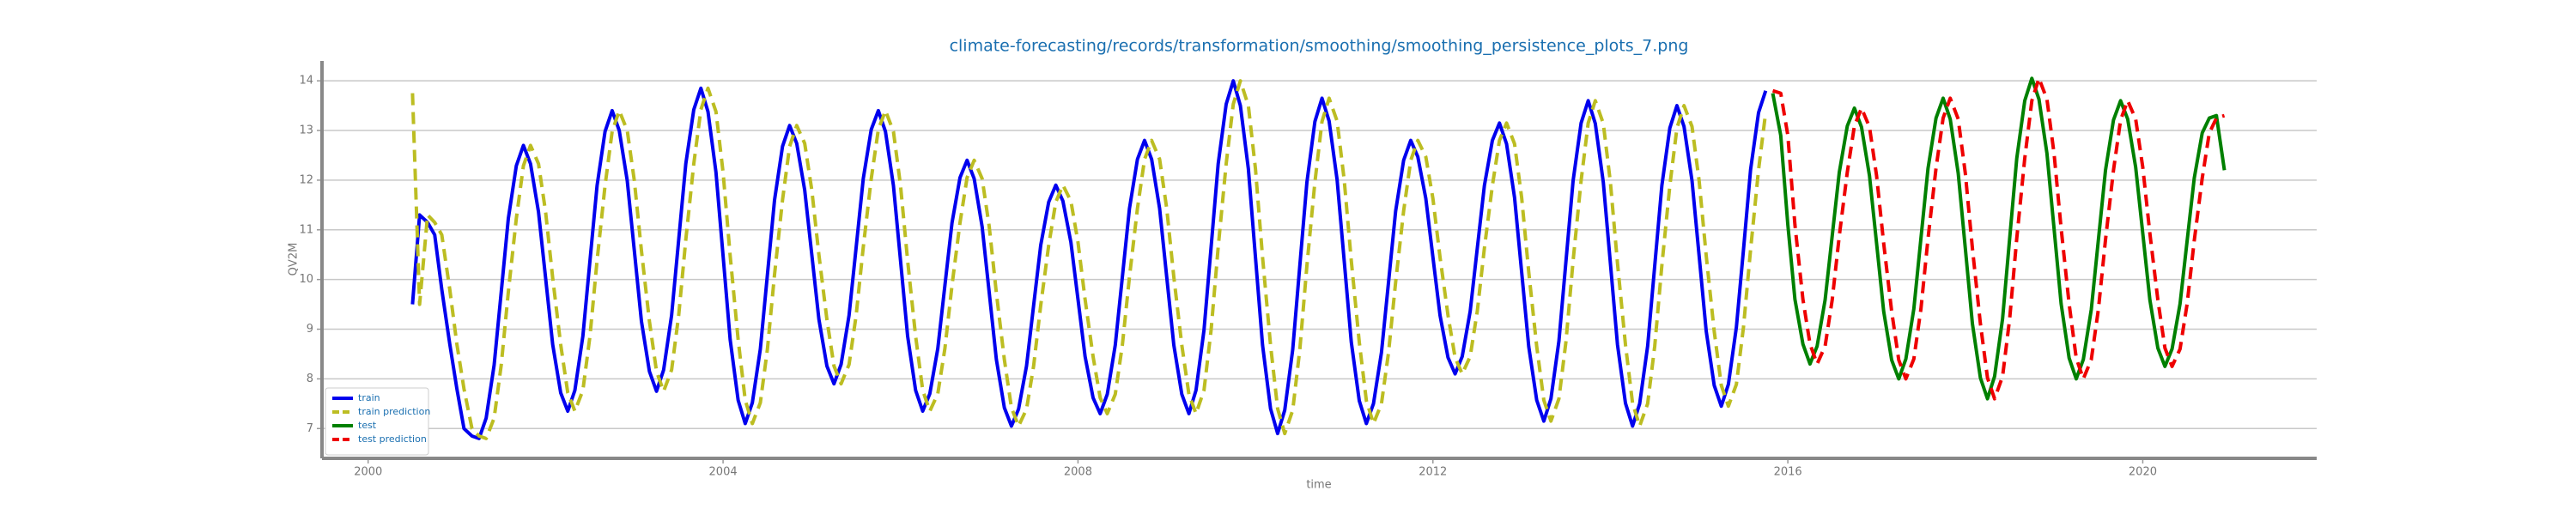 The height and width of the screenshot is (515, 2576). What do you see at coordinates (369, 397) in the screenshot?
I see `legend-label: train` at bounding box center [369, 397].